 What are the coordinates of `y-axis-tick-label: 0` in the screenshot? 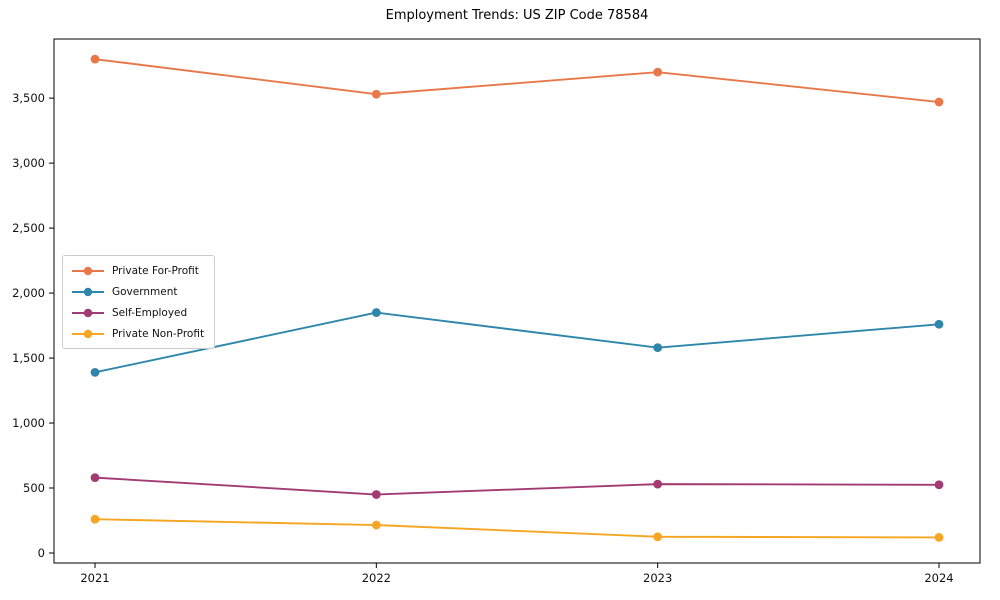 It's located at (41, 553).